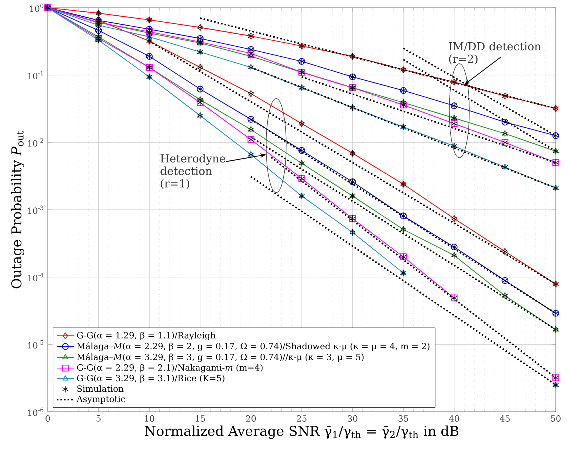 This screenshot has height=452, width=568. Describe the element at coordinates (403, 419) in the screenshot. I see `x-tick-label: 35` at that location.